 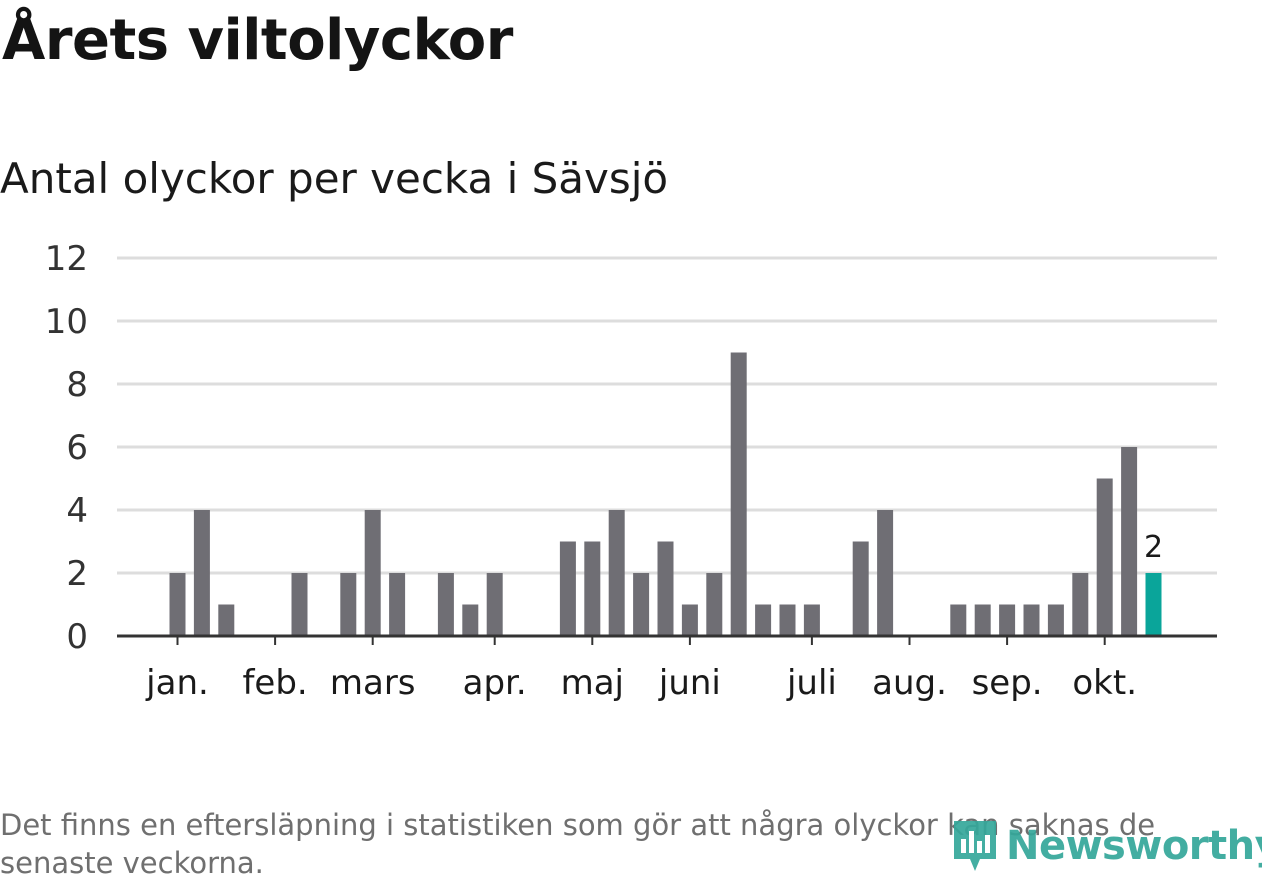 I want to click on x-tick-label: apr., so click(x=495, y=683).